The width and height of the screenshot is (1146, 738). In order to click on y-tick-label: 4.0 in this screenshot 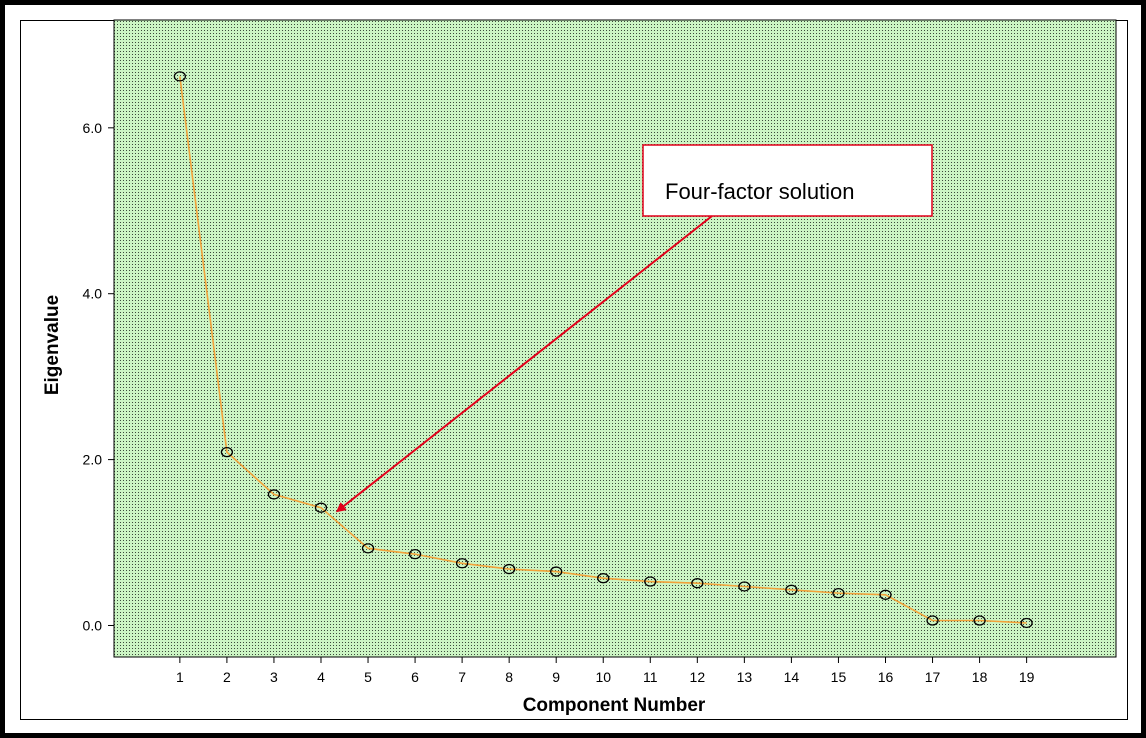, I will do `click(93, 294)`.